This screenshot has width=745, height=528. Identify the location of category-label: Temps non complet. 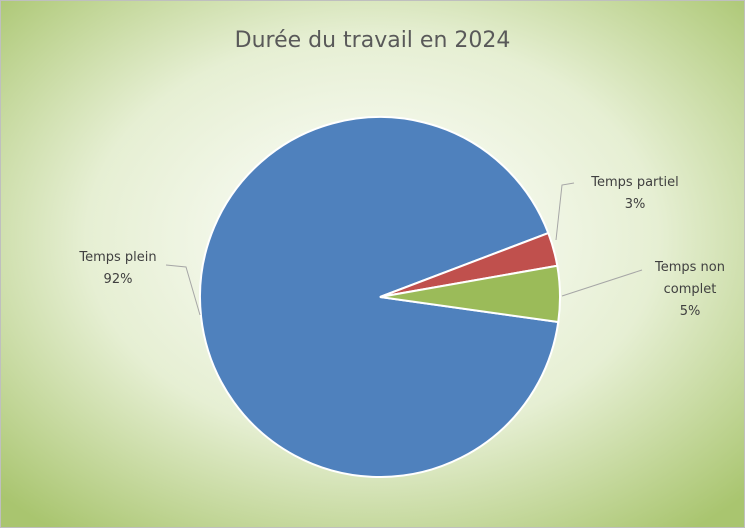
(690, 278).